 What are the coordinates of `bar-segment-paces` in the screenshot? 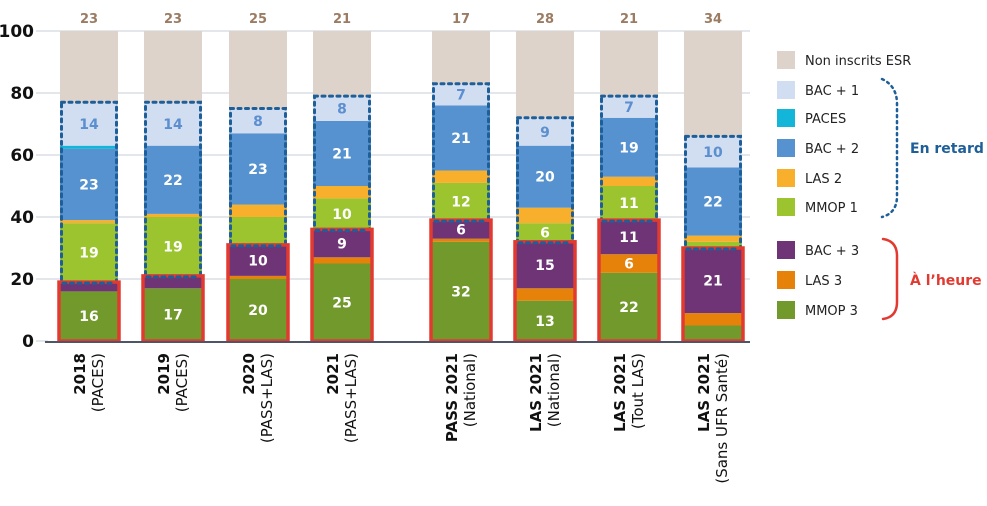 It's located at (89, 147).